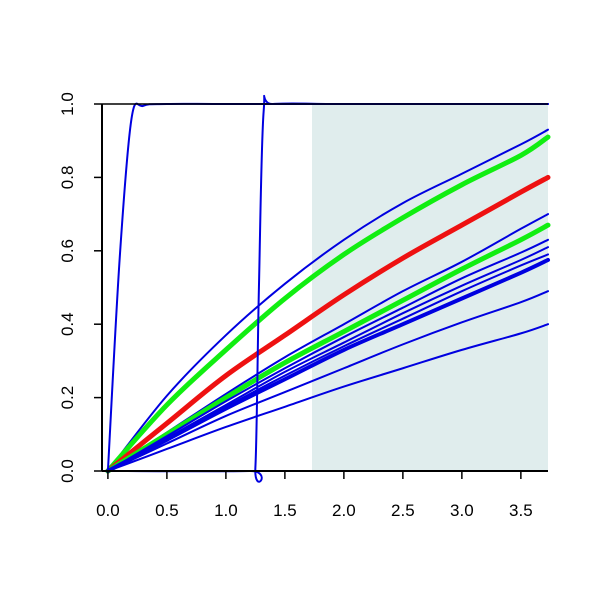 The image size is (600, 600). Describe the element at coordinates (67, 178) in the screenshot. I see `y-tick-label: 0.8` at that location.